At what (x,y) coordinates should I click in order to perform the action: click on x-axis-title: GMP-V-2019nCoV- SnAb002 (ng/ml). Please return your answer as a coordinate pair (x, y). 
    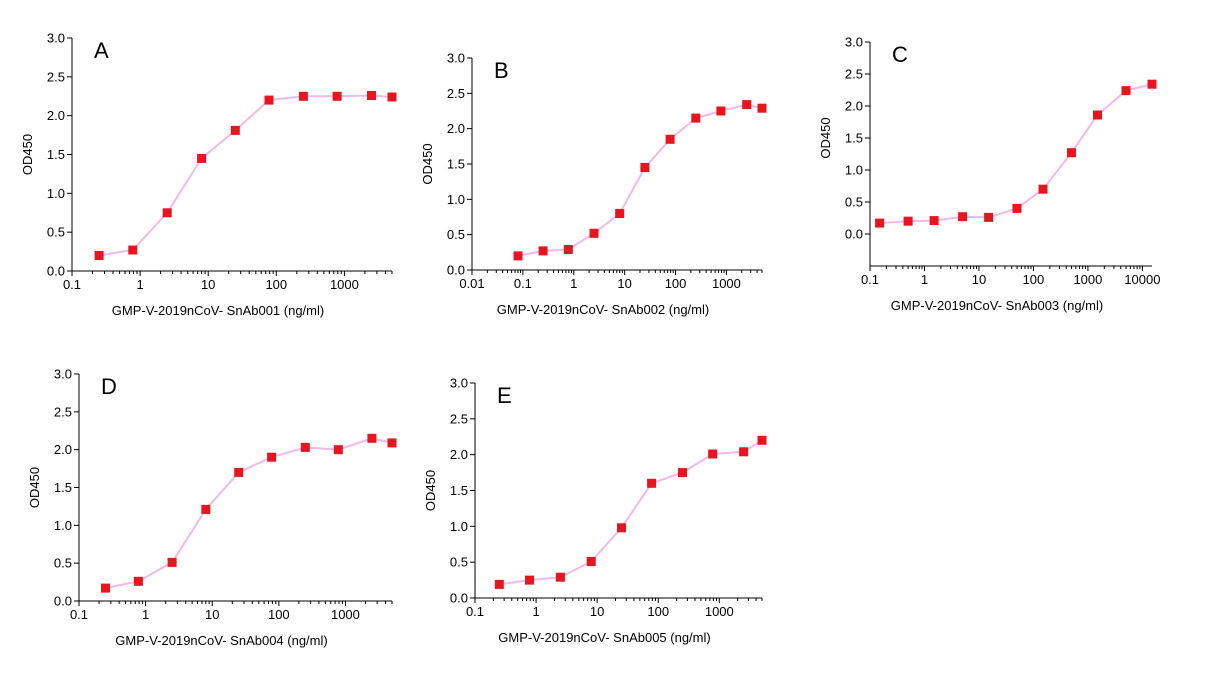
    Looking at the image, I should click on (603, 309).